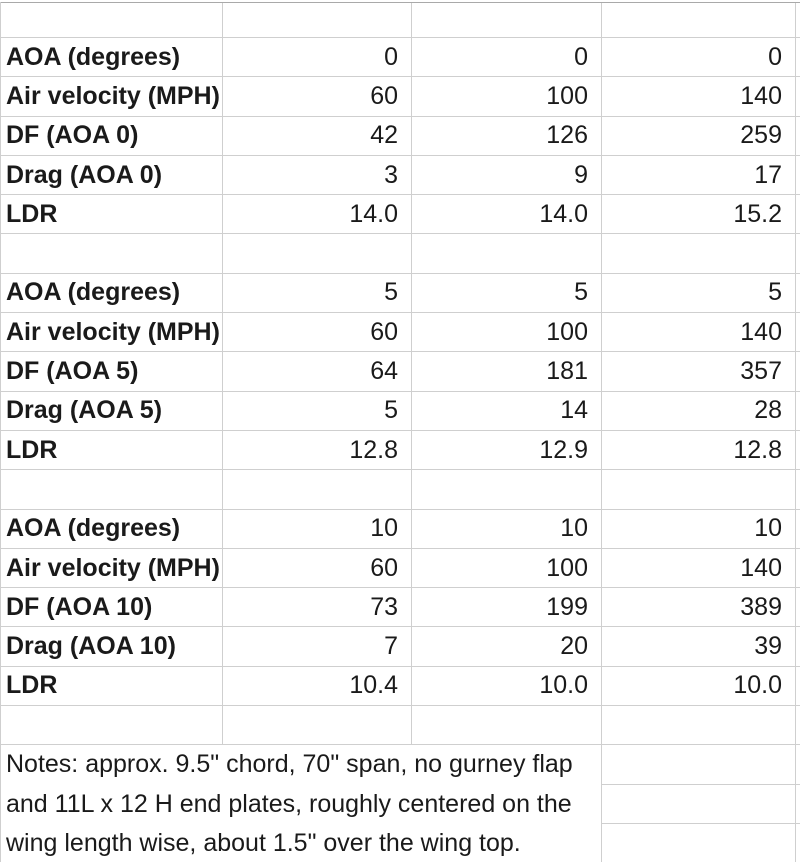 Image resolution: width=800 pixels, height=862 pixels. I want to click on row-label-cell: Drag (AOA 10), so click(111, 647).